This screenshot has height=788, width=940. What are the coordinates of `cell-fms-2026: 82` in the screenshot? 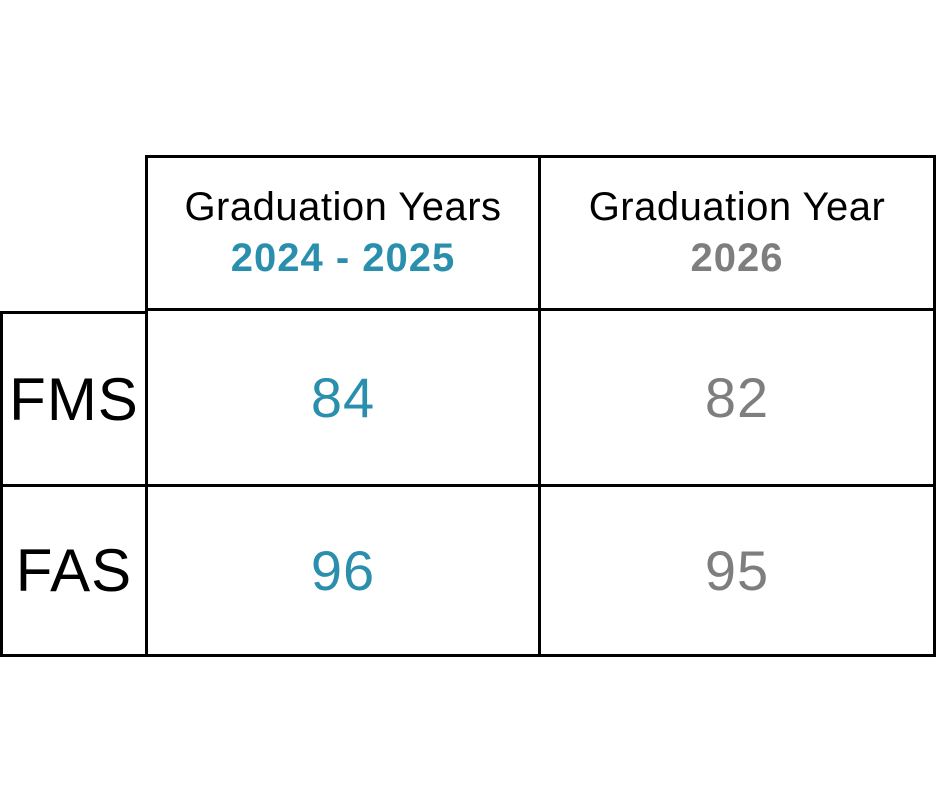 It's located at (737, 399).